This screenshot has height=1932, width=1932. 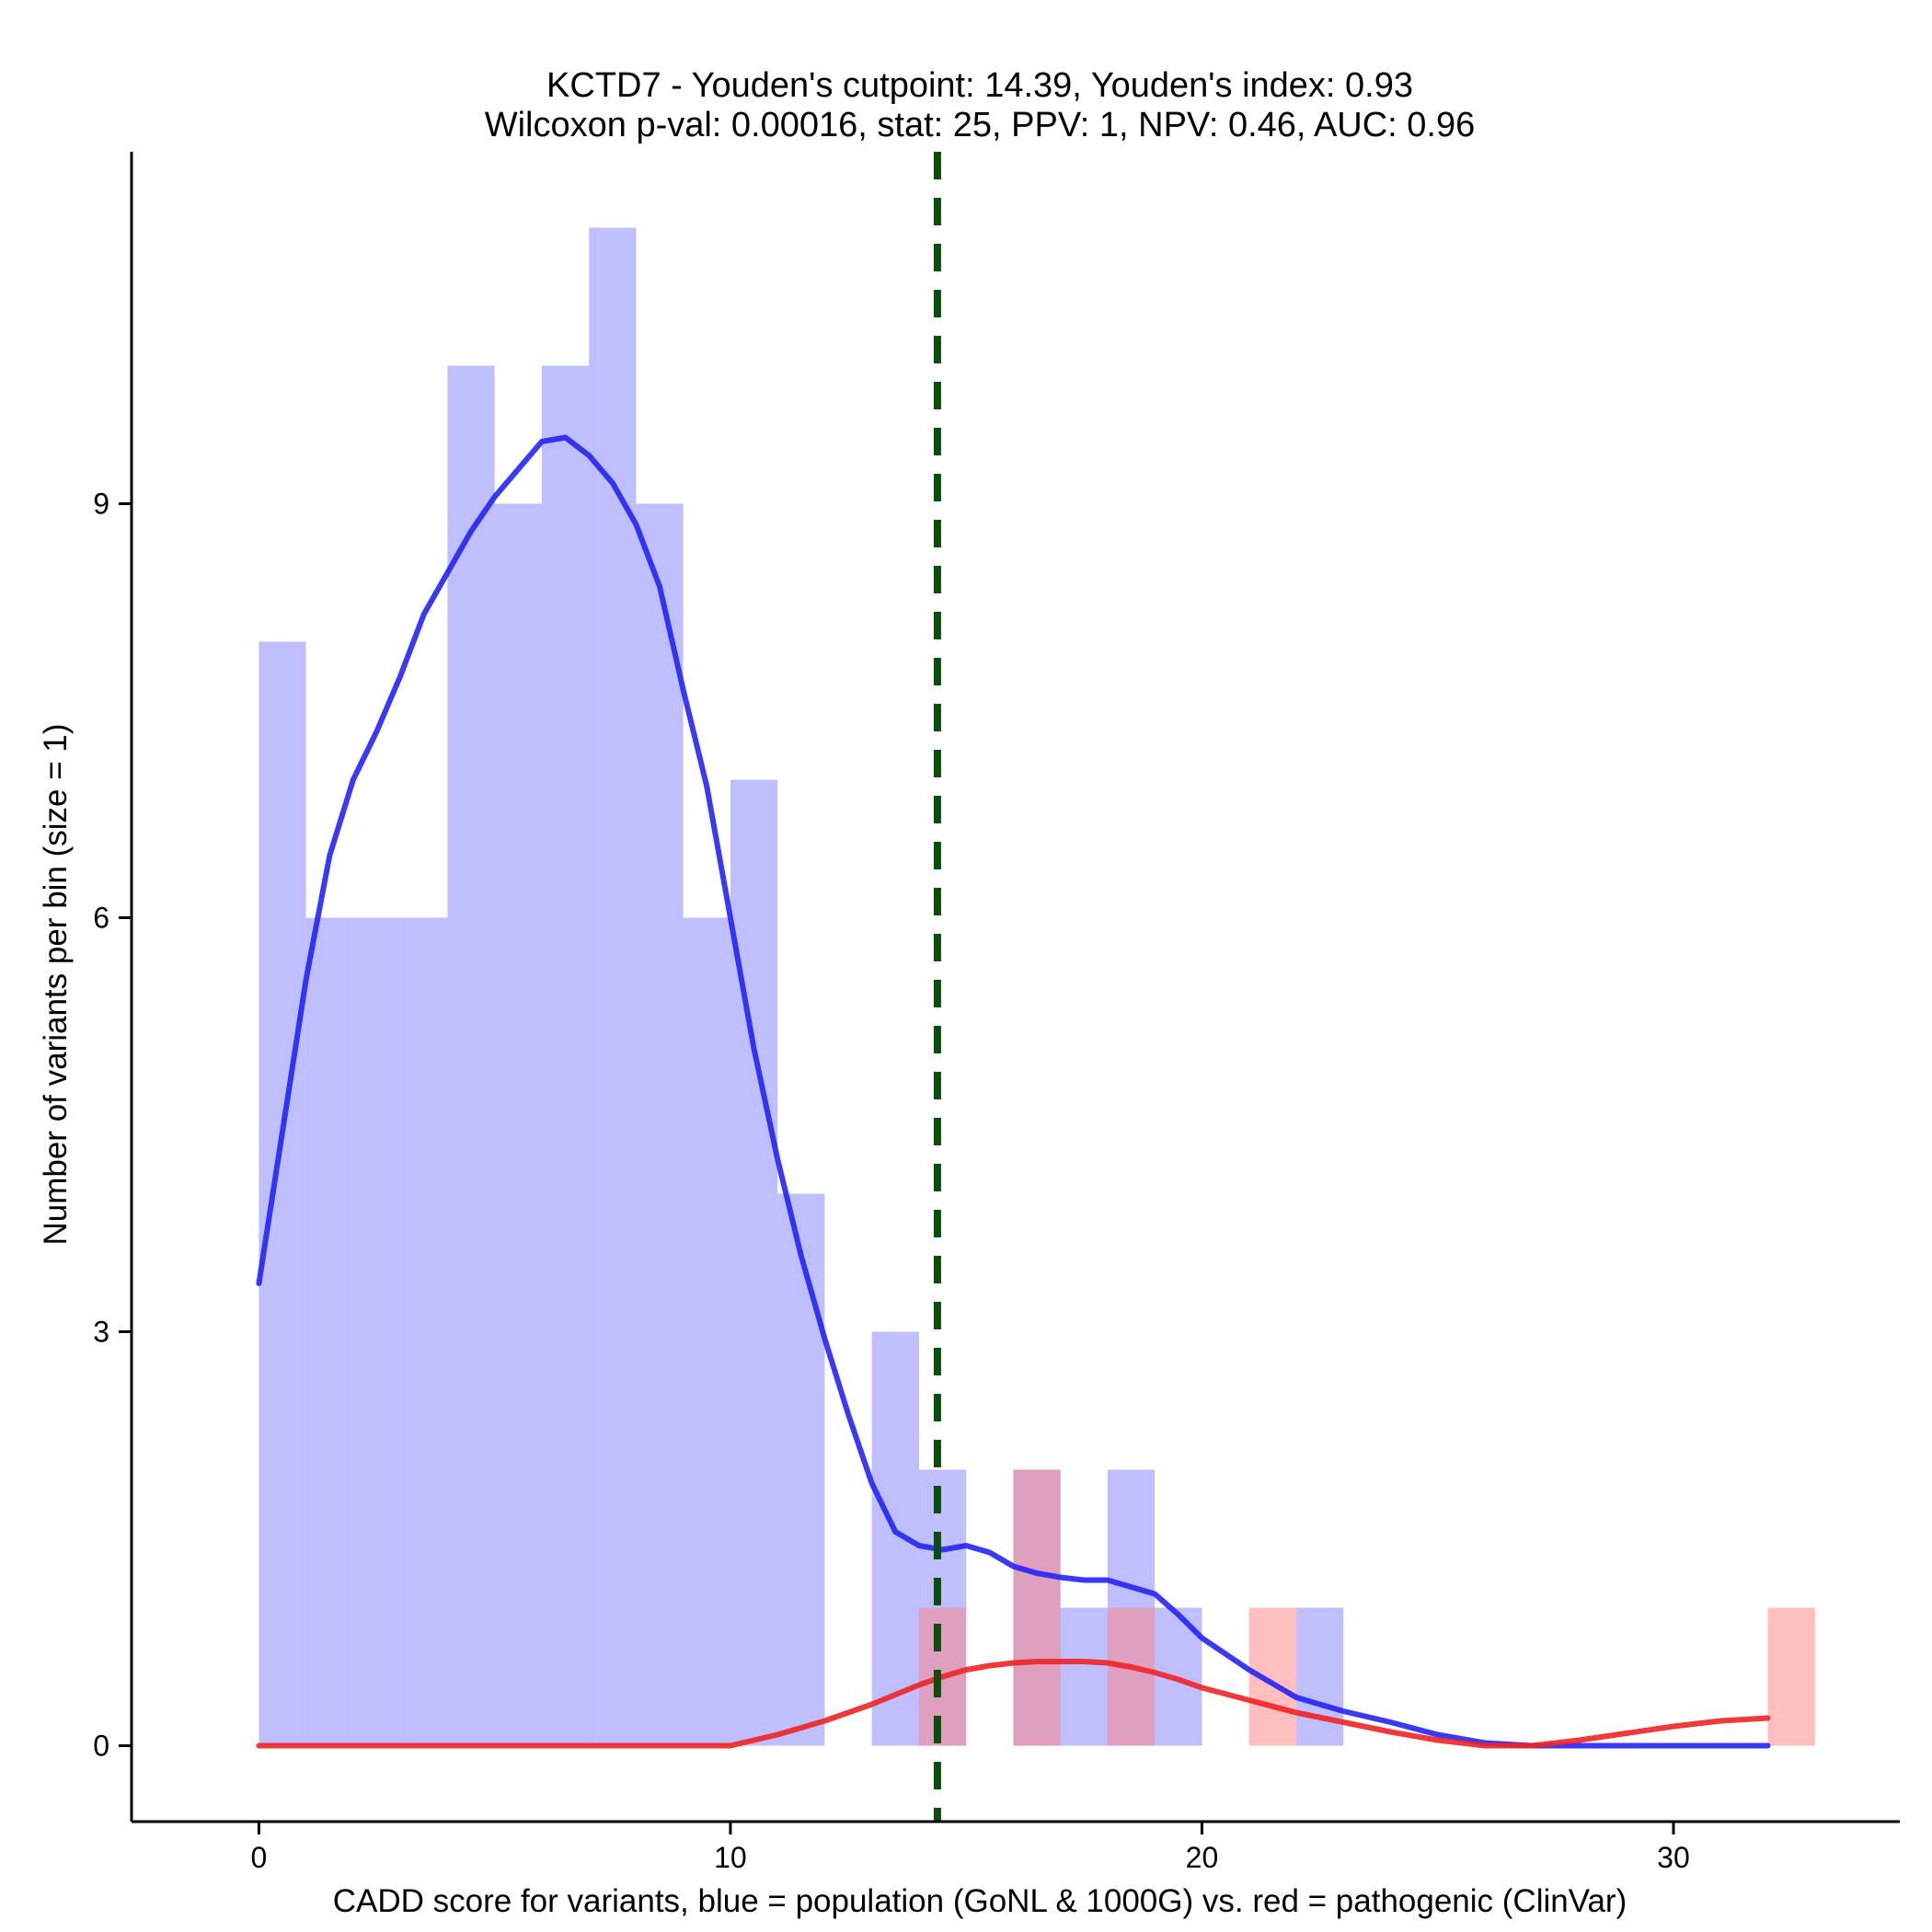 What do you see at coordinates (1202, 1857) in the screenshot?
I see `x-tick-label-20: 20` at bounding box center [1202, 1857].